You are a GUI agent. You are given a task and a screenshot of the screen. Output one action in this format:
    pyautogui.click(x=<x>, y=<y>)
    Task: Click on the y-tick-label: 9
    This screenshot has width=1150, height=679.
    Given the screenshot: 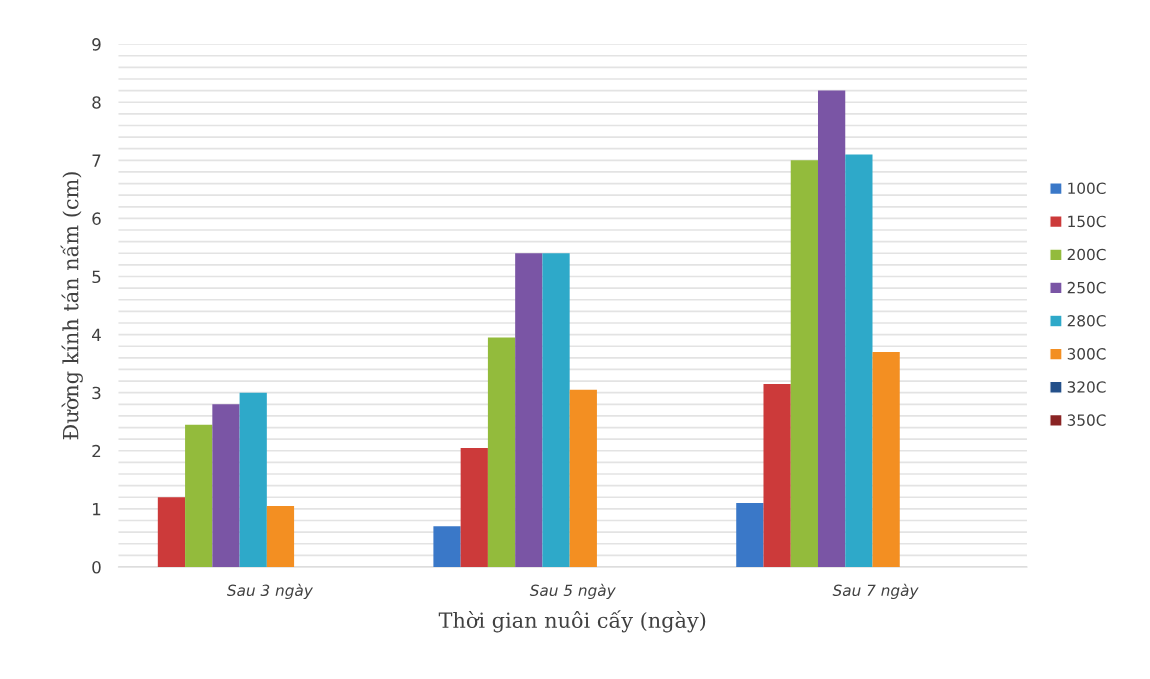 What is the action you would take?
    pyautogui.click(x=96, y=44)
    